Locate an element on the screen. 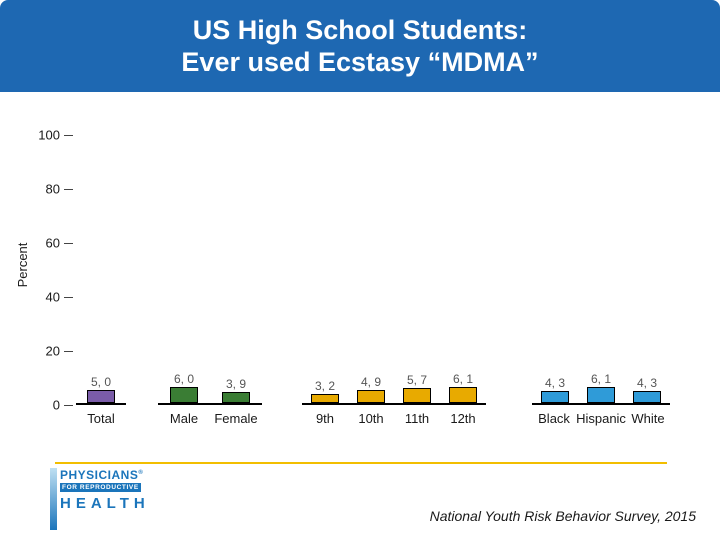 This screenshot has width=720, height=540. bar-10th is located at coordinates (371, 396).